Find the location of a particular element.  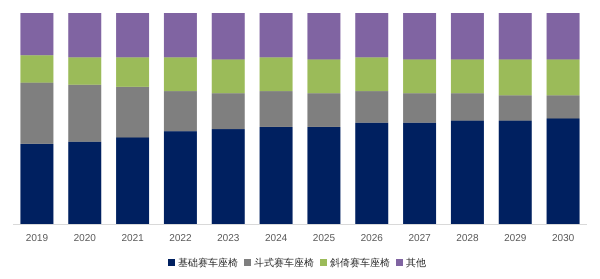

x-tick-label: 2025 is located at coordinates (324, 238).